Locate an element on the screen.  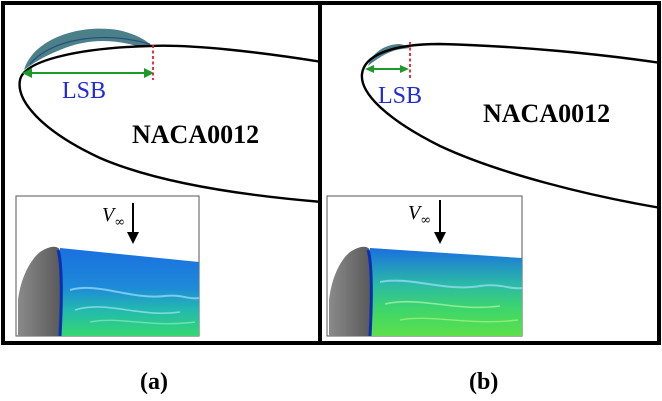
lsb-label-a: LSB is located at coordinates (84, 91).